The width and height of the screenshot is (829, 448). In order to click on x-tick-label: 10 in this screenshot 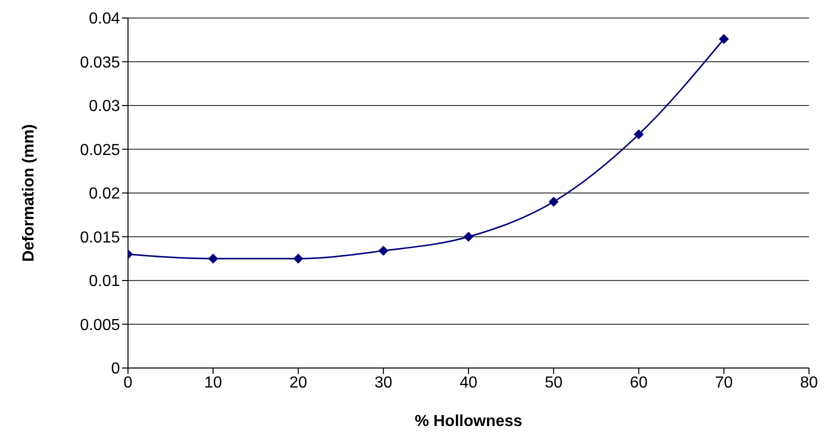, I will do `click(213, 383)`.